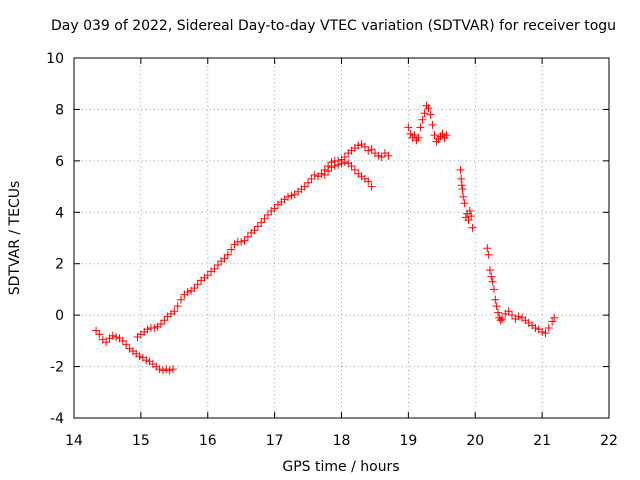 The height and width of the screenshot is (480, 640). What do you see at coordinates (208, 441) in the screenshot?
I see `x-tick-label: 16` at bounding box center [208, 441].